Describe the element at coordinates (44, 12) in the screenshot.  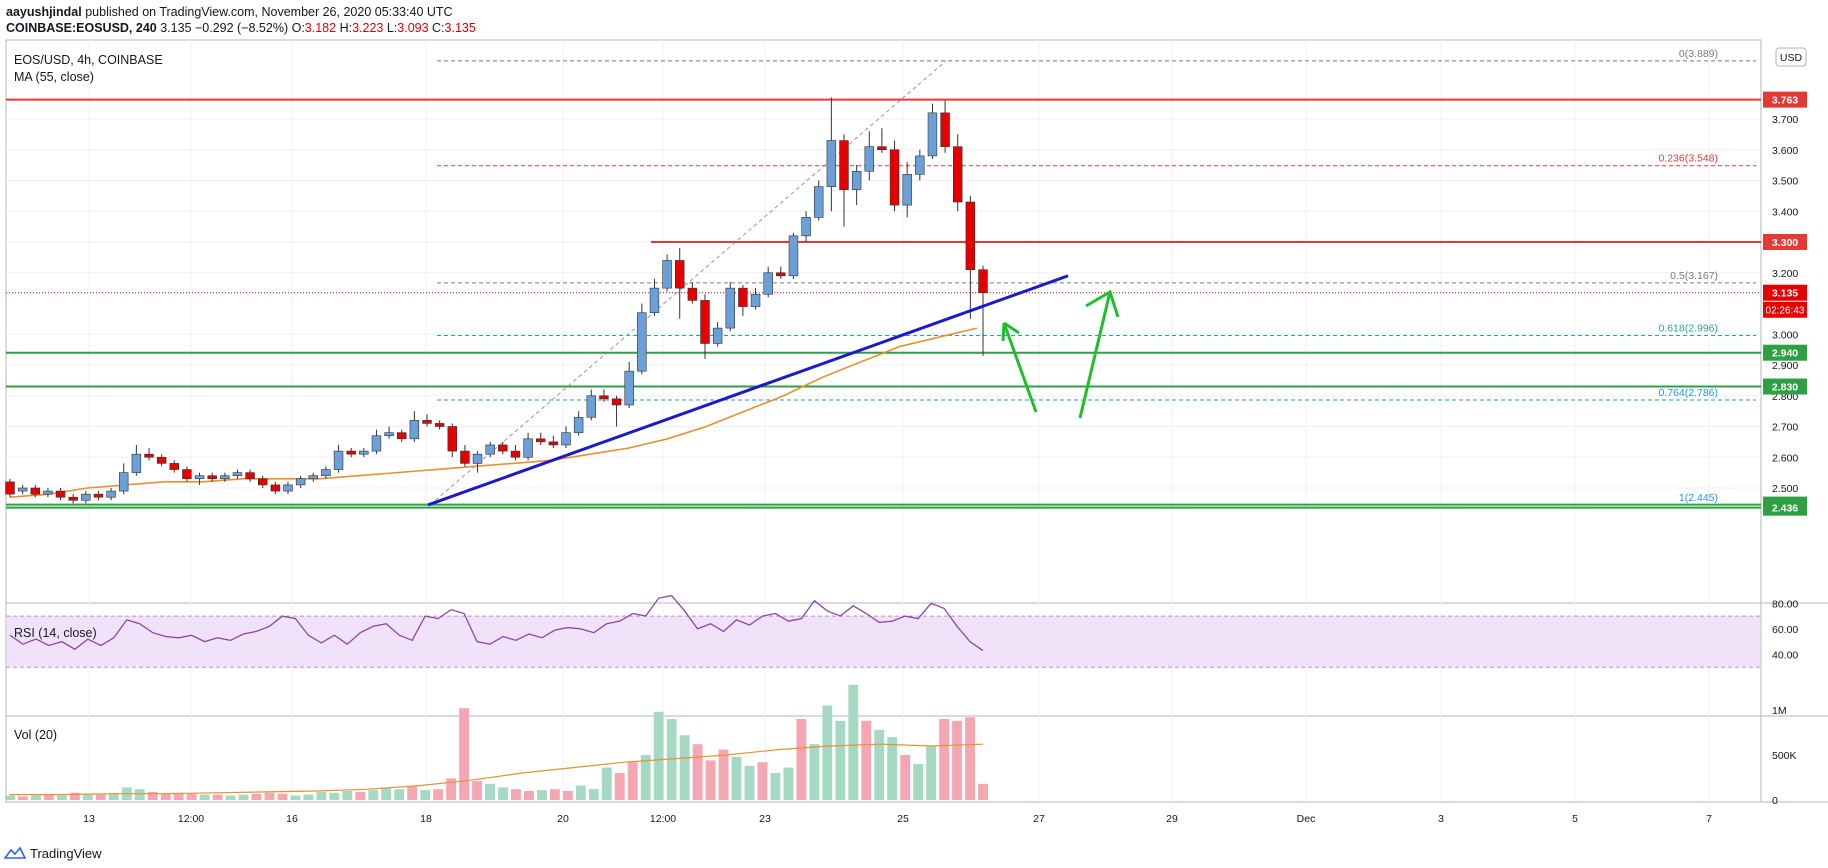
I see `author-name: aayushjindal` at that location.